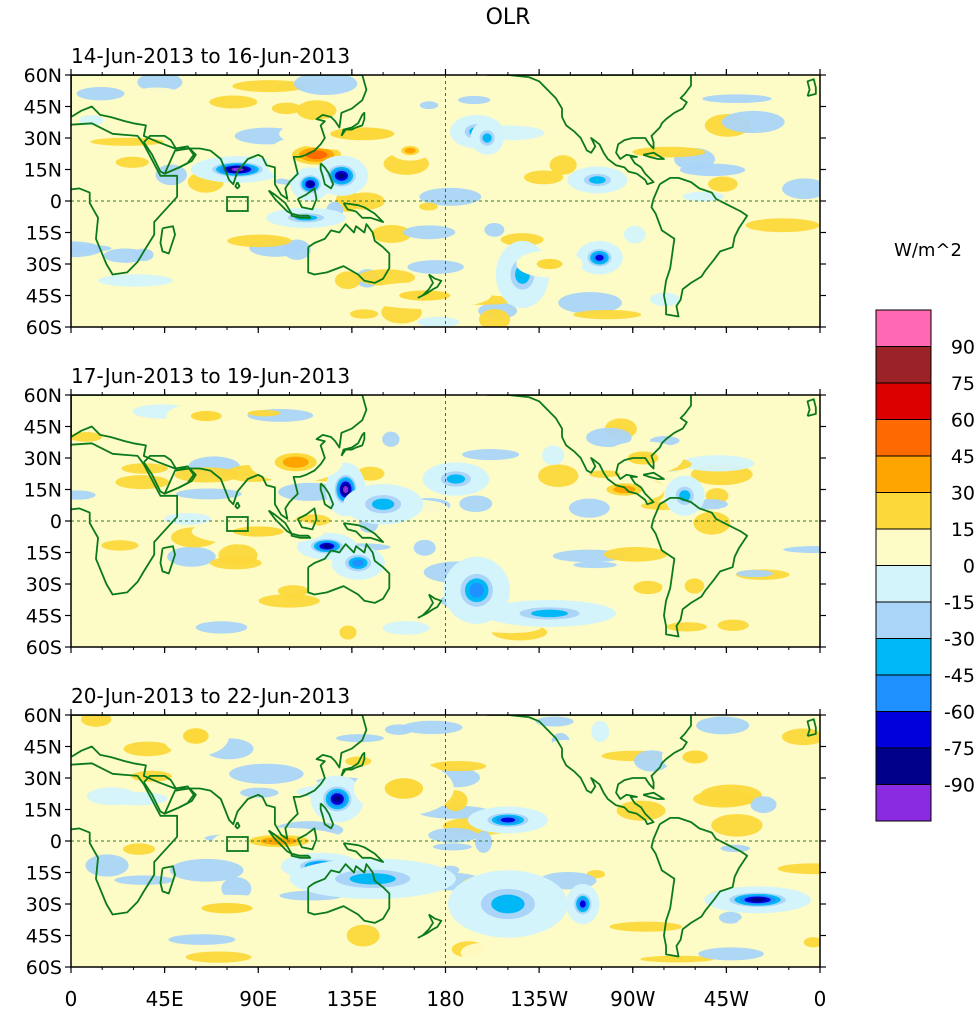 This screenshot has width=980, height=1014. Describe the element at coordinates (258, 999) in the screenshot. I see `x-tick-label: 90E` at that location.